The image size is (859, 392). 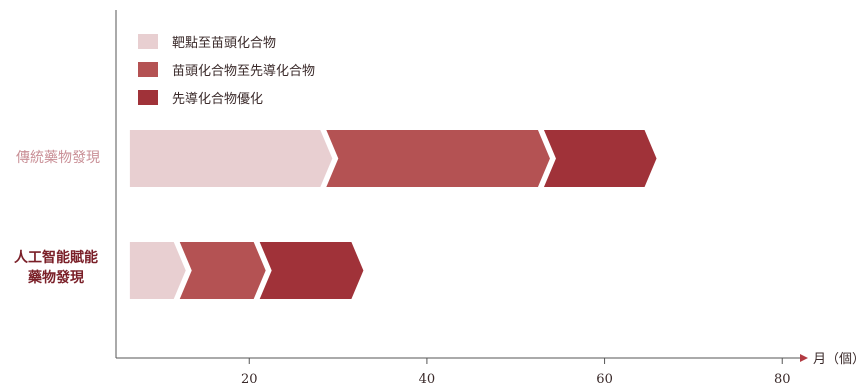 What do you see at coordinates (782, 379) in the screenshot?
I see `x-tick-label: 80` at bounding box center [782, 379].